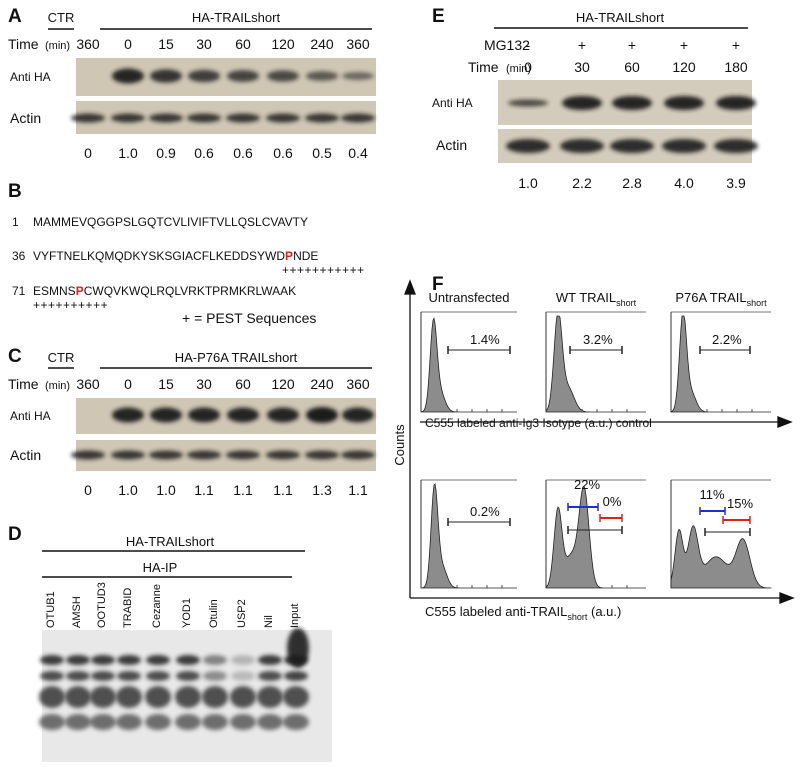  What do you see at coordinates (25, 455) in the screenshot?
I see `row-label: Actin` at bounding box center [25, 455].